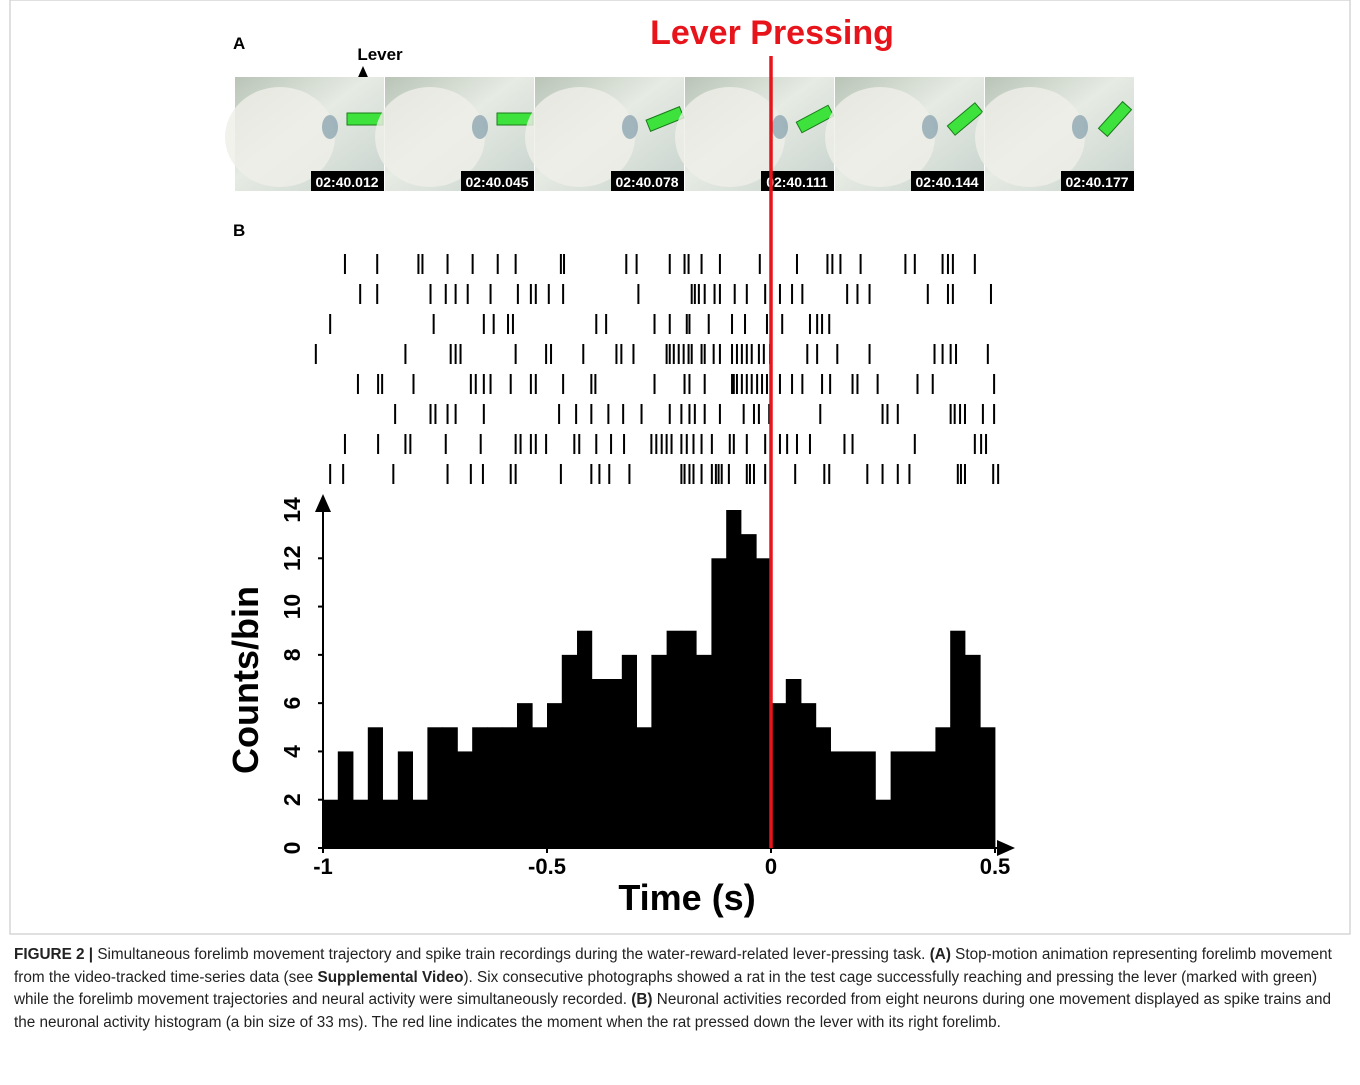  I want to click on y-tick-label: 2, so click(292, 799).